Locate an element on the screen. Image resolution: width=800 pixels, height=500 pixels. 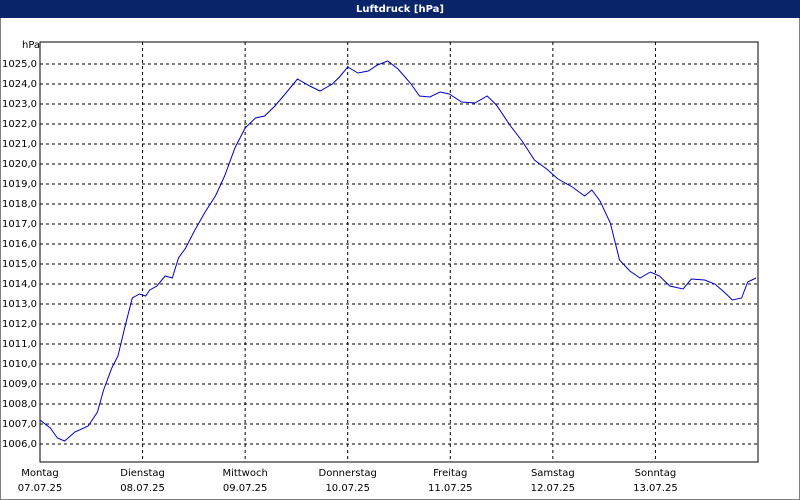
y-tick-label: 1007,0 is located at coordinates (19, 424).